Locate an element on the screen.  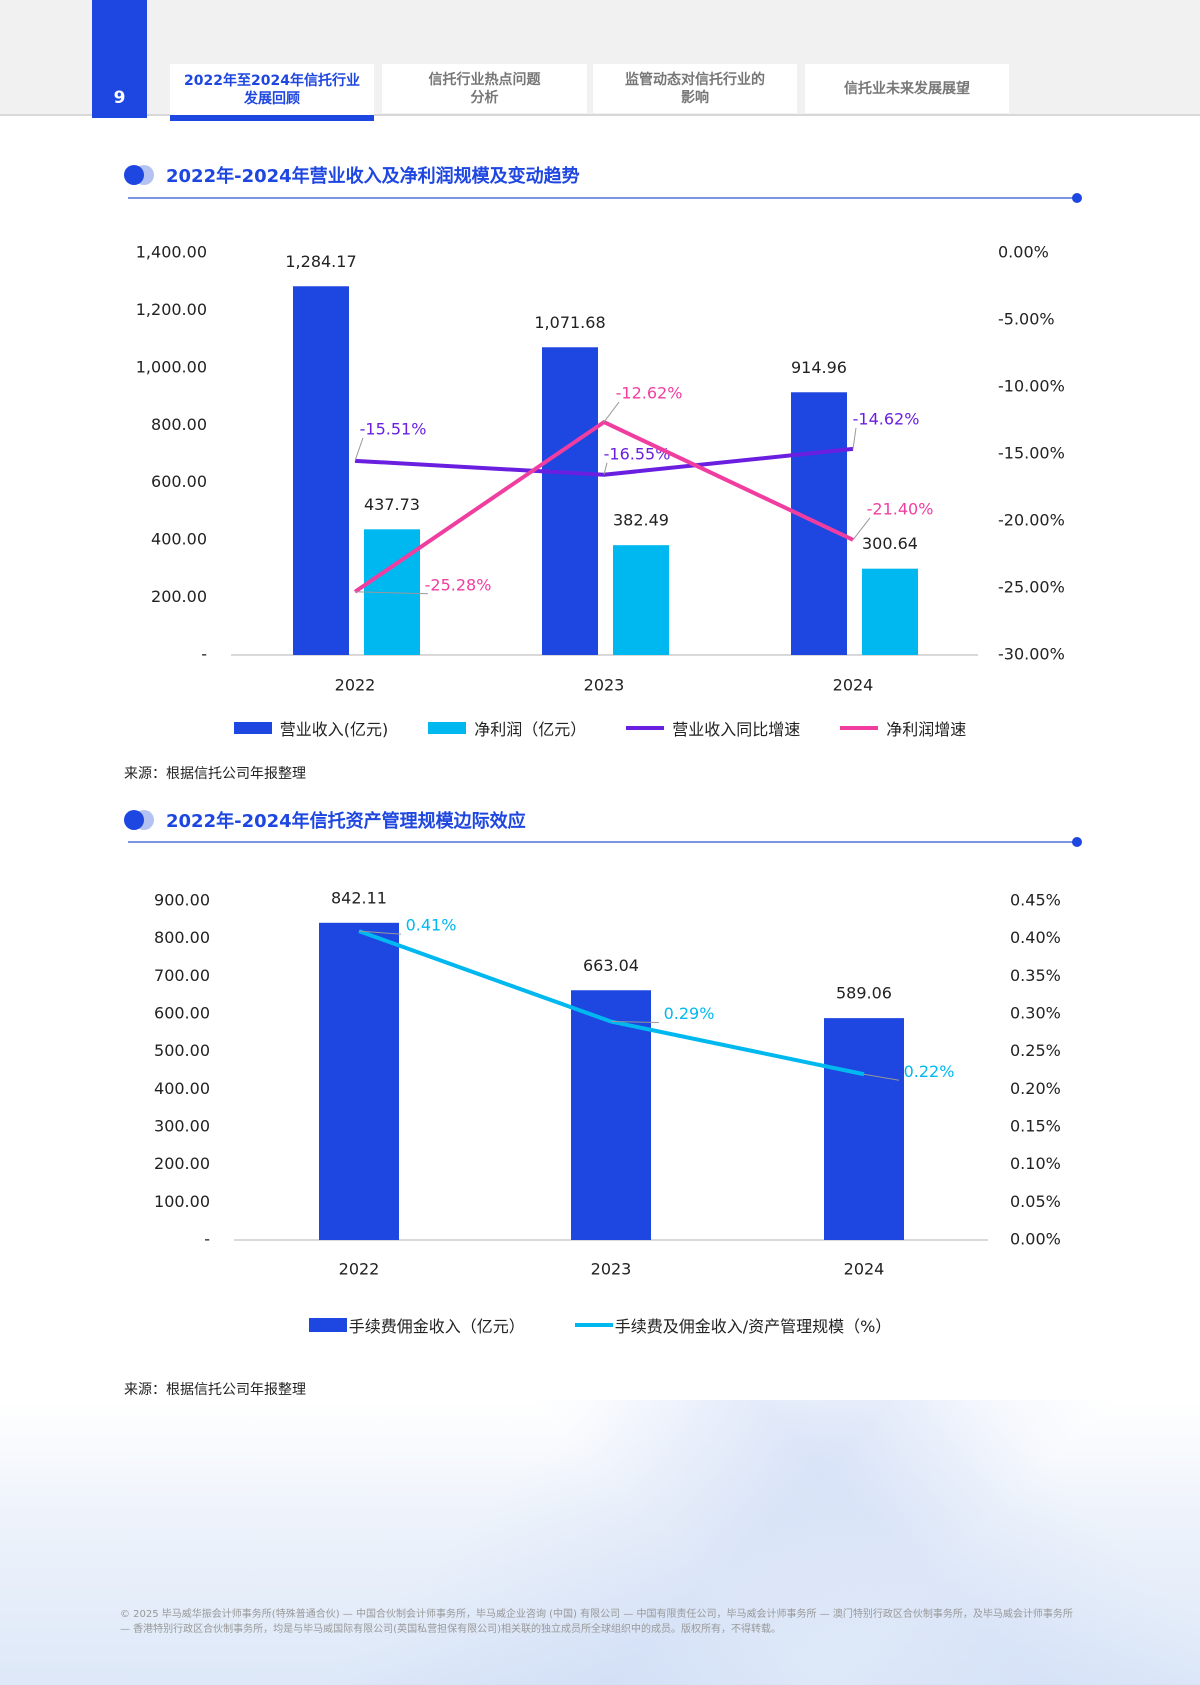
bar-value-label: 663.04 is located at coordinates (611, 965).